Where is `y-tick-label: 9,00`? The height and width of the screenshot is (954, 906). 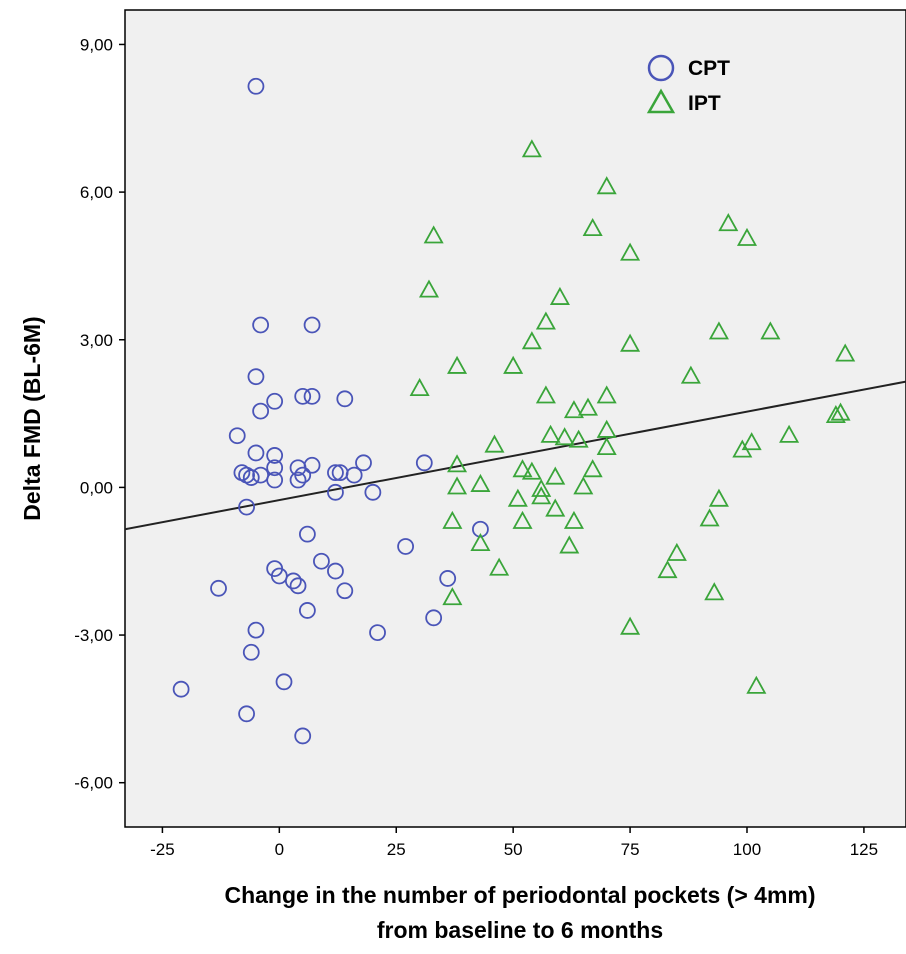
y-tick-label: 9,00 is located at coordinates (96, 44).